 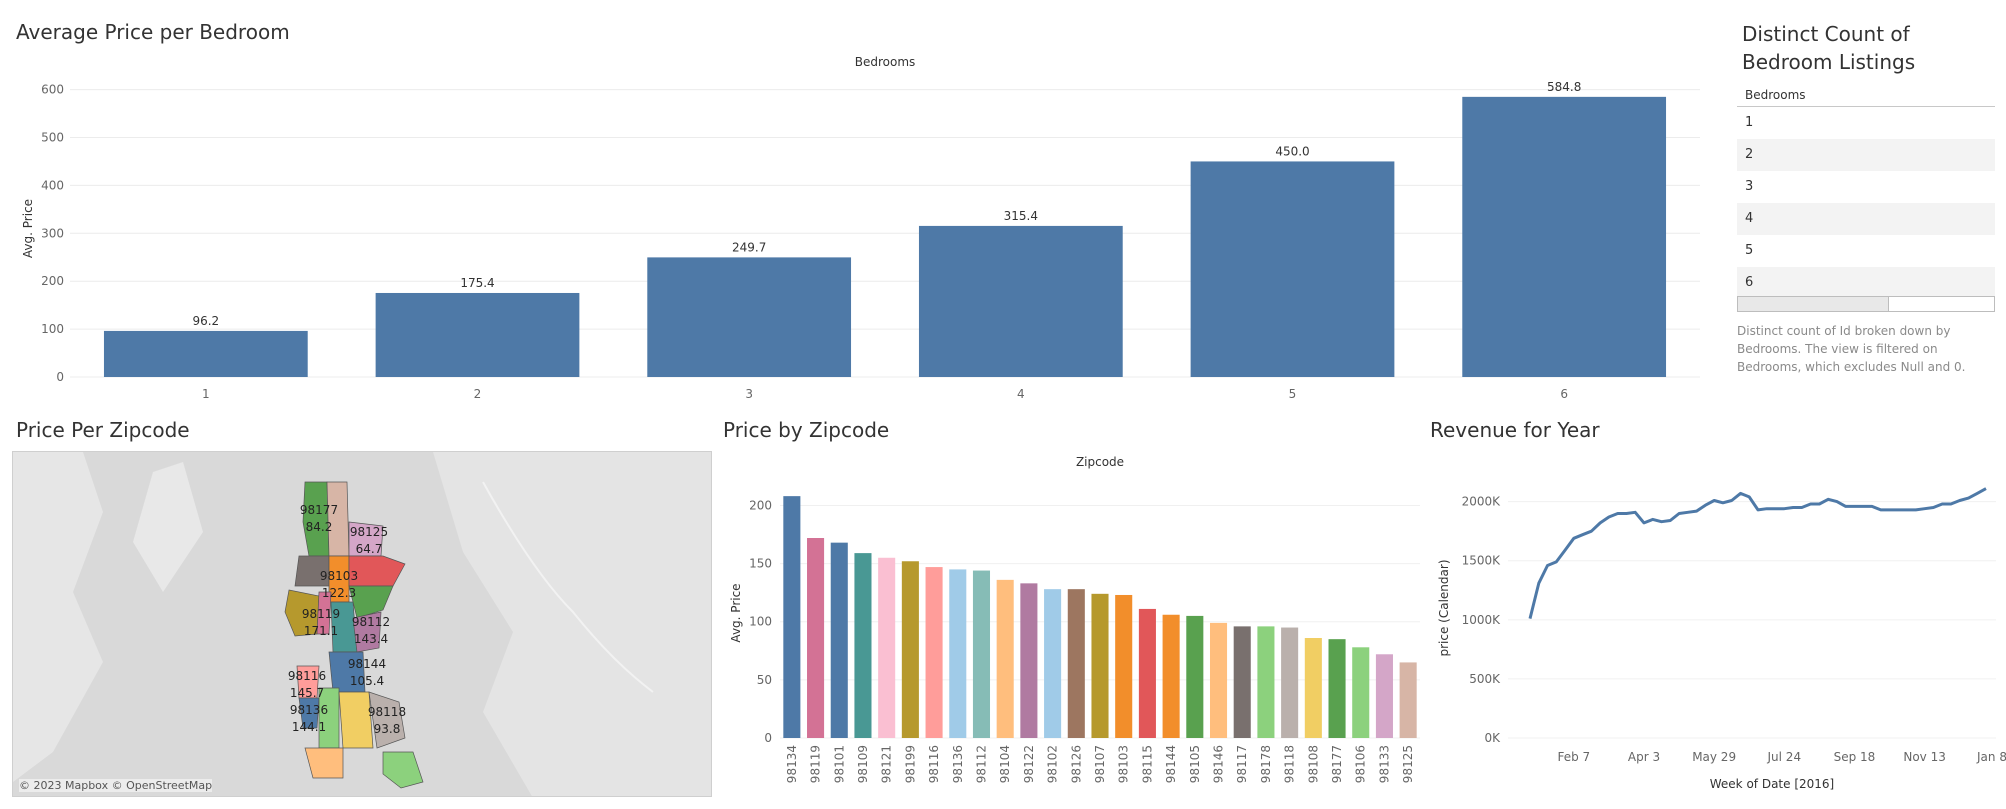 I want to click on table-row: 1, so click(x=1749, y=122).